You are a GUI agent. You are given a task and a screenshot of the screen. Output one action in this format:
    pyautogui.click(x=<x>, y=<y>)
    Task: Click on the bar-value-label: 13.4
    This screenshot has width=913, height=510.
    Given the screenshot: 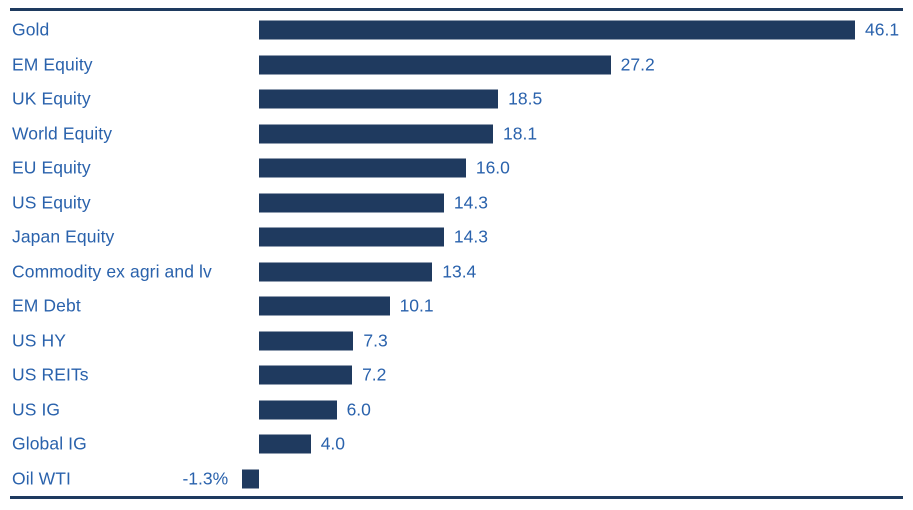 What is the action you would take?
    pyautogui.click(x=459, y=271)
    